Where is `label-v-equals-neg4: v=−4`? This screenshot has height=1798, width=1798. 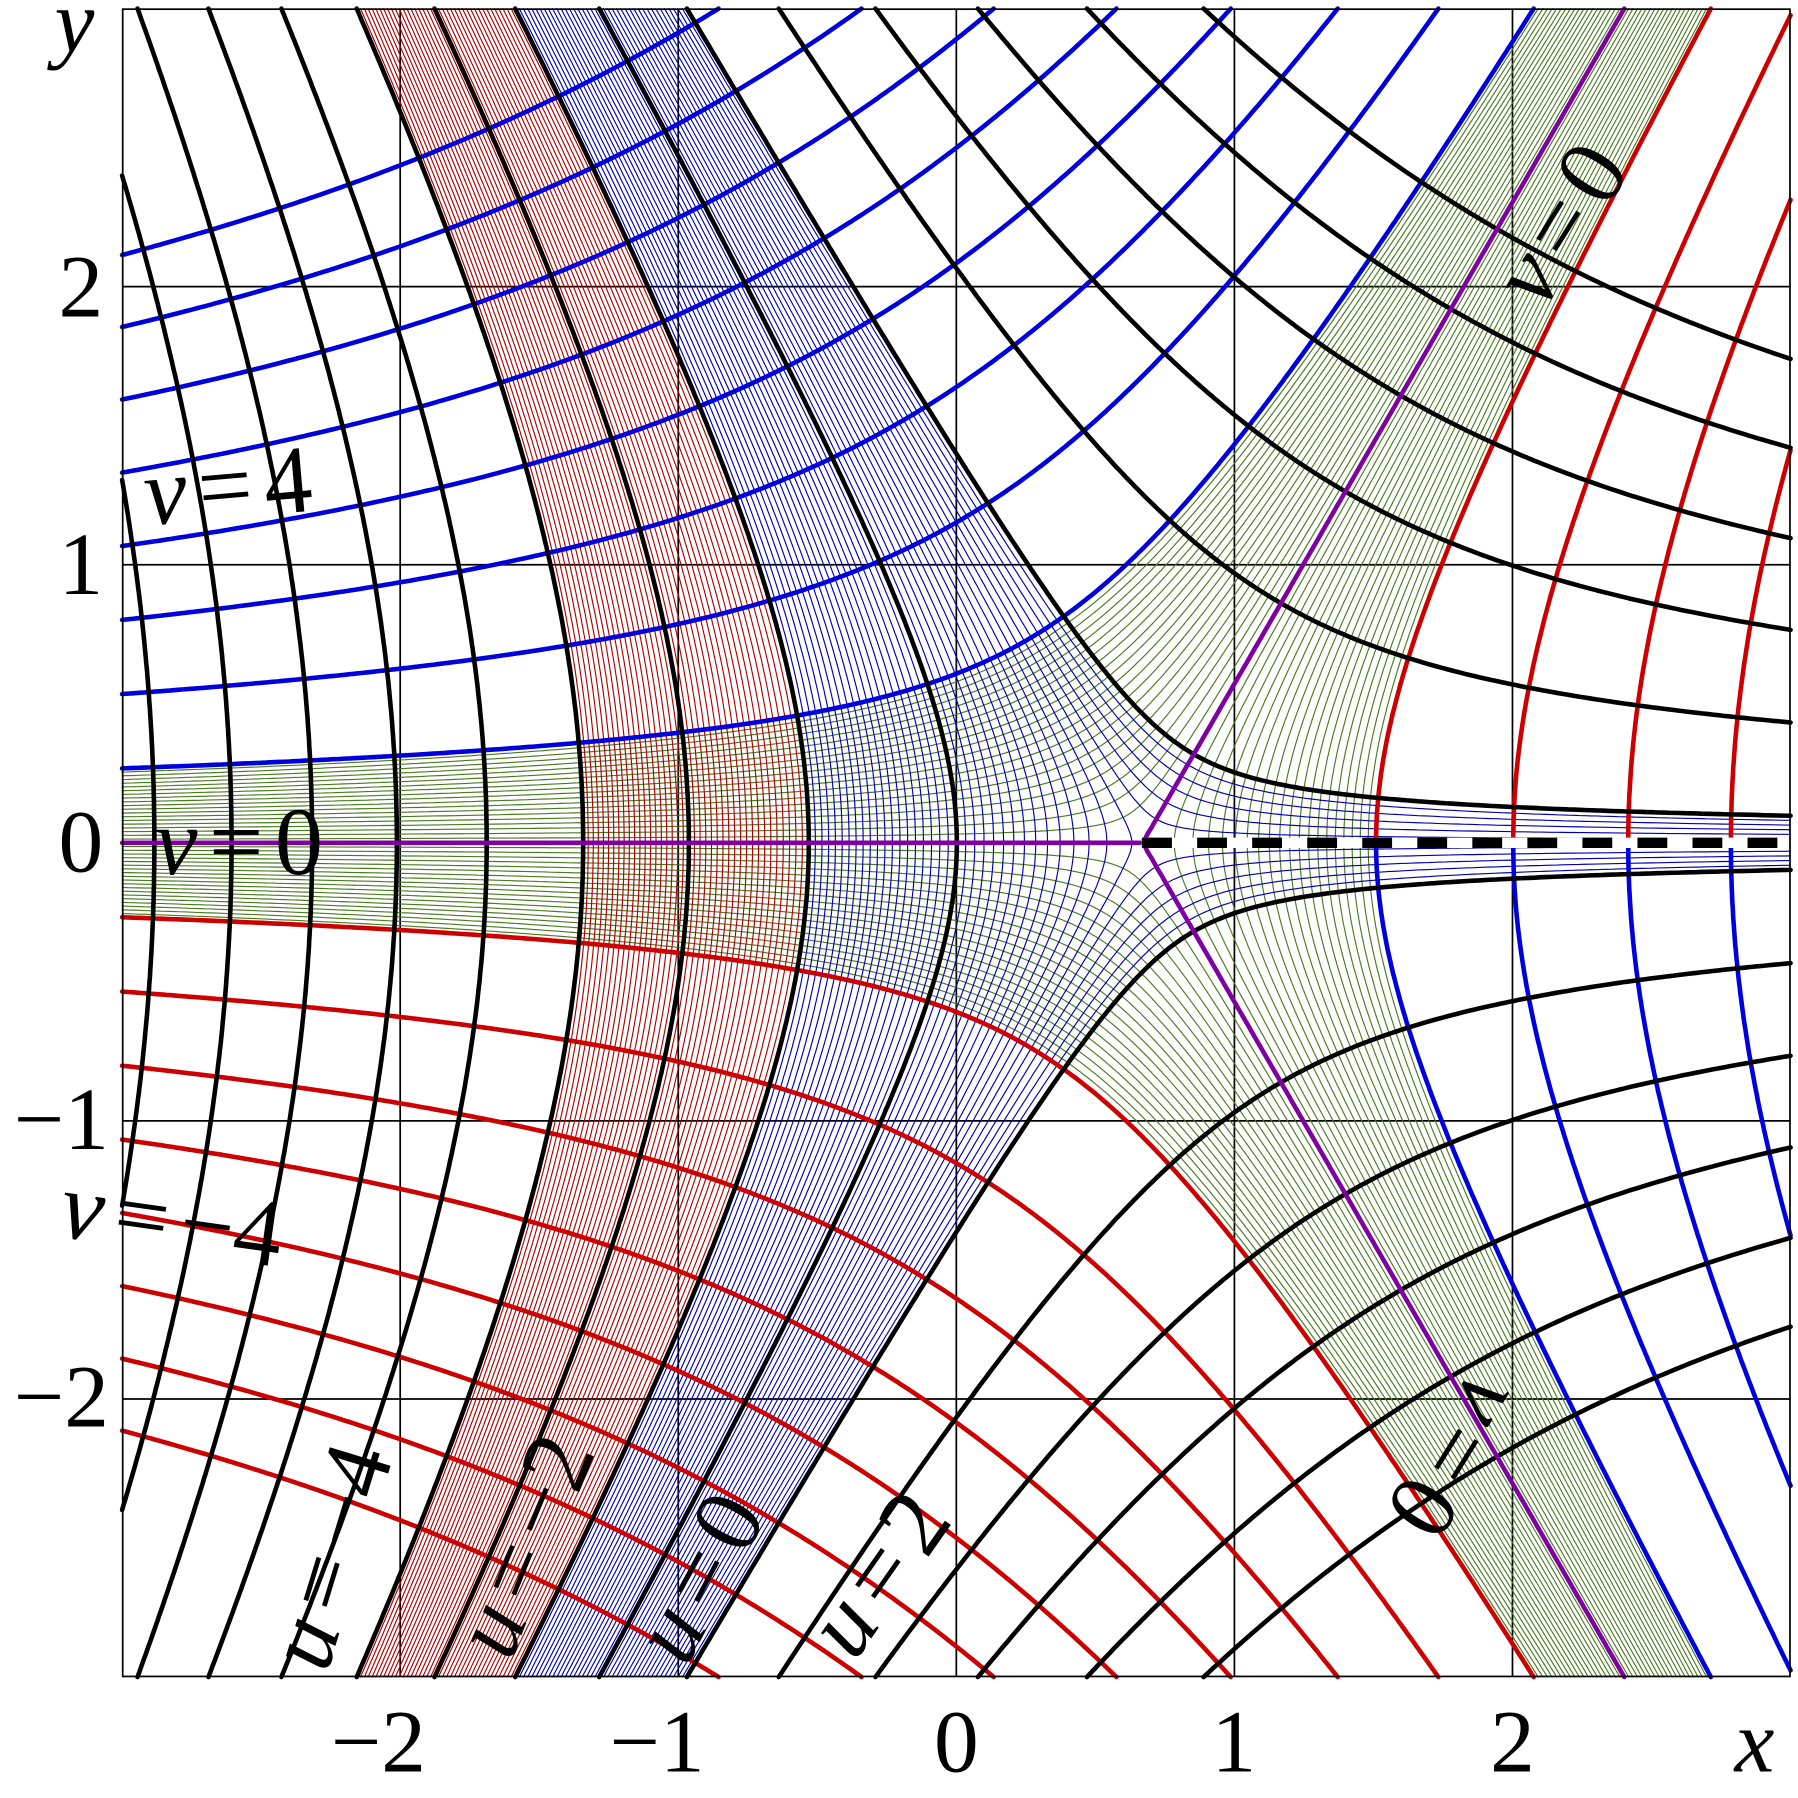
label-v-equals-neg4: v=−4 is located at coordinates (171, 1219).